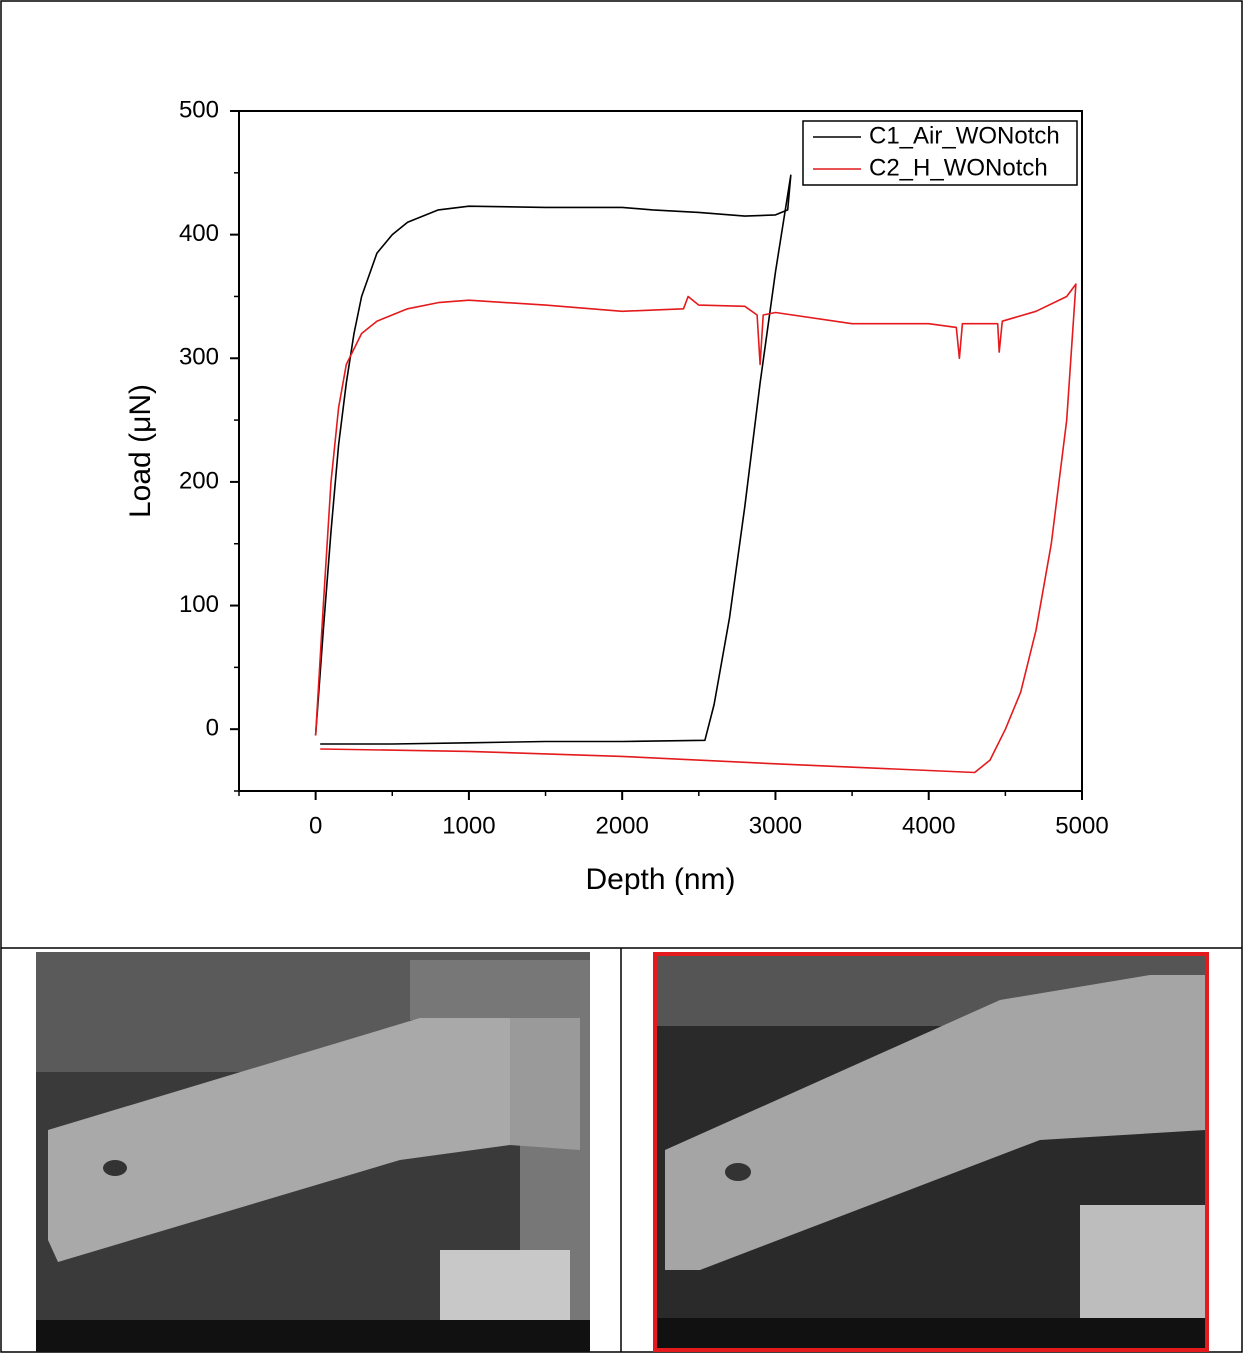  What do you see at coordinates (775, 825) in the screenshot?
I see `x-tick-label: 3000` at bounding box center [775, 825].